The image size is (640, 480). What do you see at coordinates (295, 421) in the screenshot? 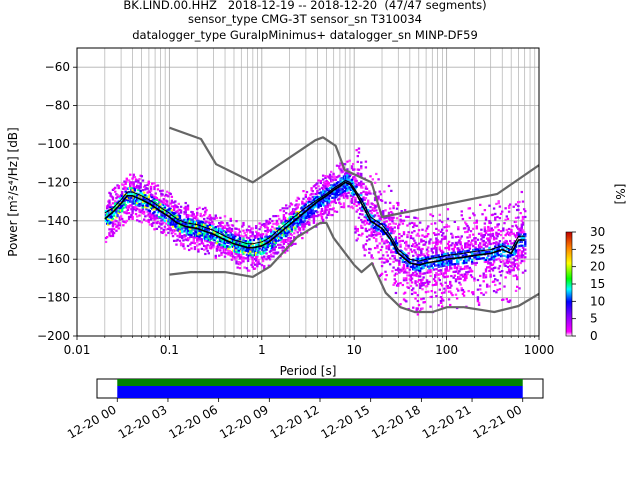
I see `timeline-tick-label: 12-20 12` at bounding box center [295, 421].